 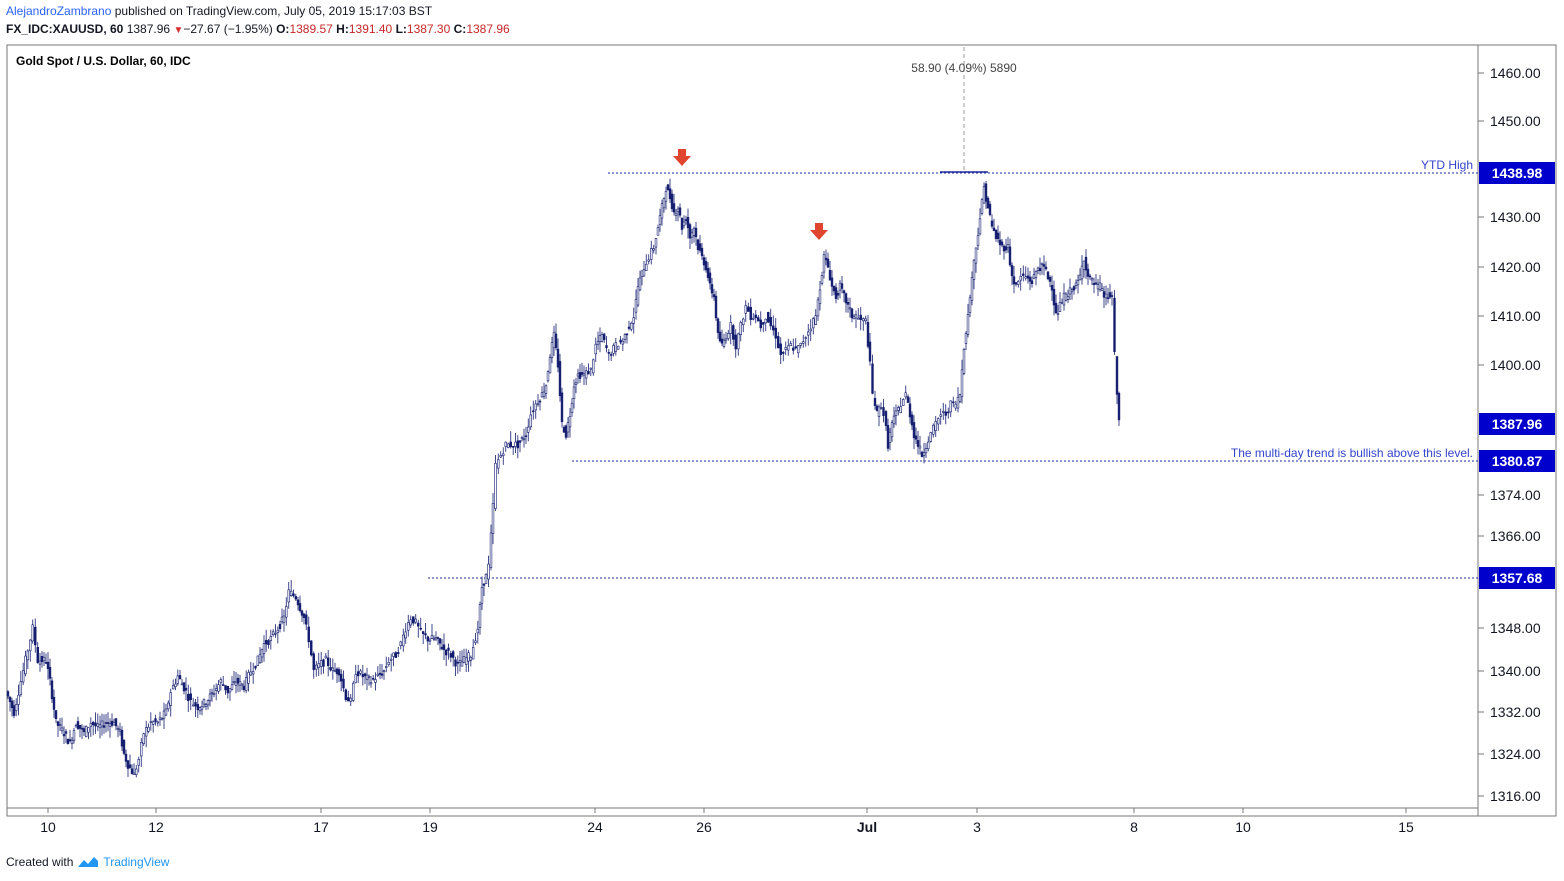 I want to click on chart-title: Gold Spot / U.S. Dollar, 60, IDC, so click(x=103, y=61).